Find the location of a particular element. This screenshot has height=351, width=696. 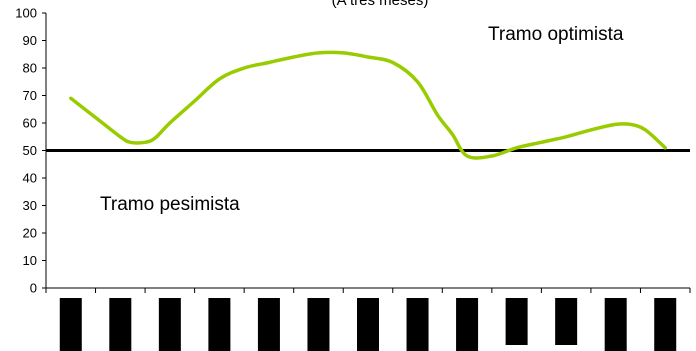

y-tick-label: 0 is located at coordinates (33, 288).